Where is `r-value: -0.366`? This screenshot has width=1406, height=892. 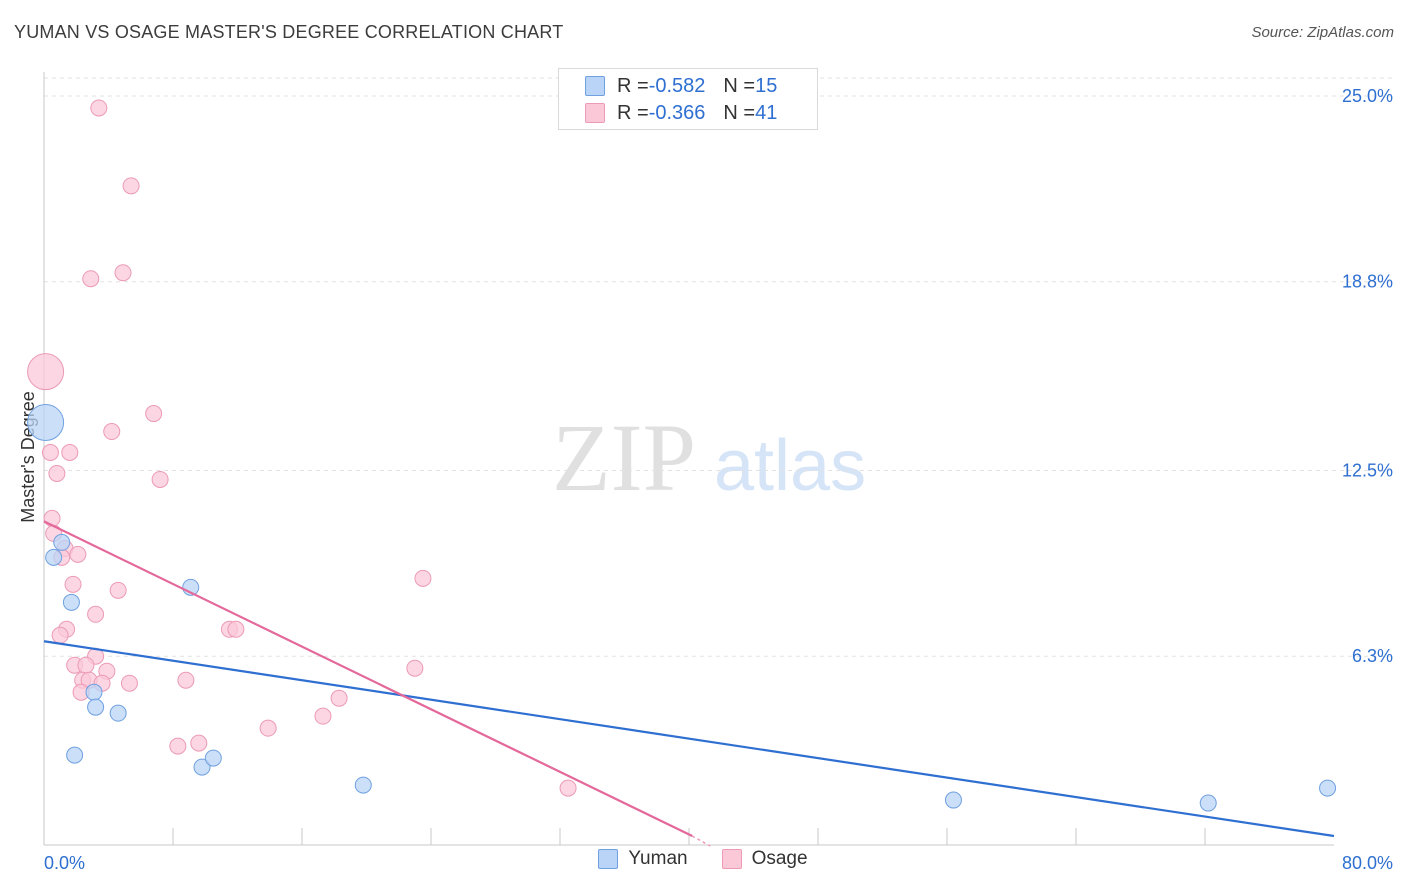 r-value: -0.366 is located at coordinates (677, 112).